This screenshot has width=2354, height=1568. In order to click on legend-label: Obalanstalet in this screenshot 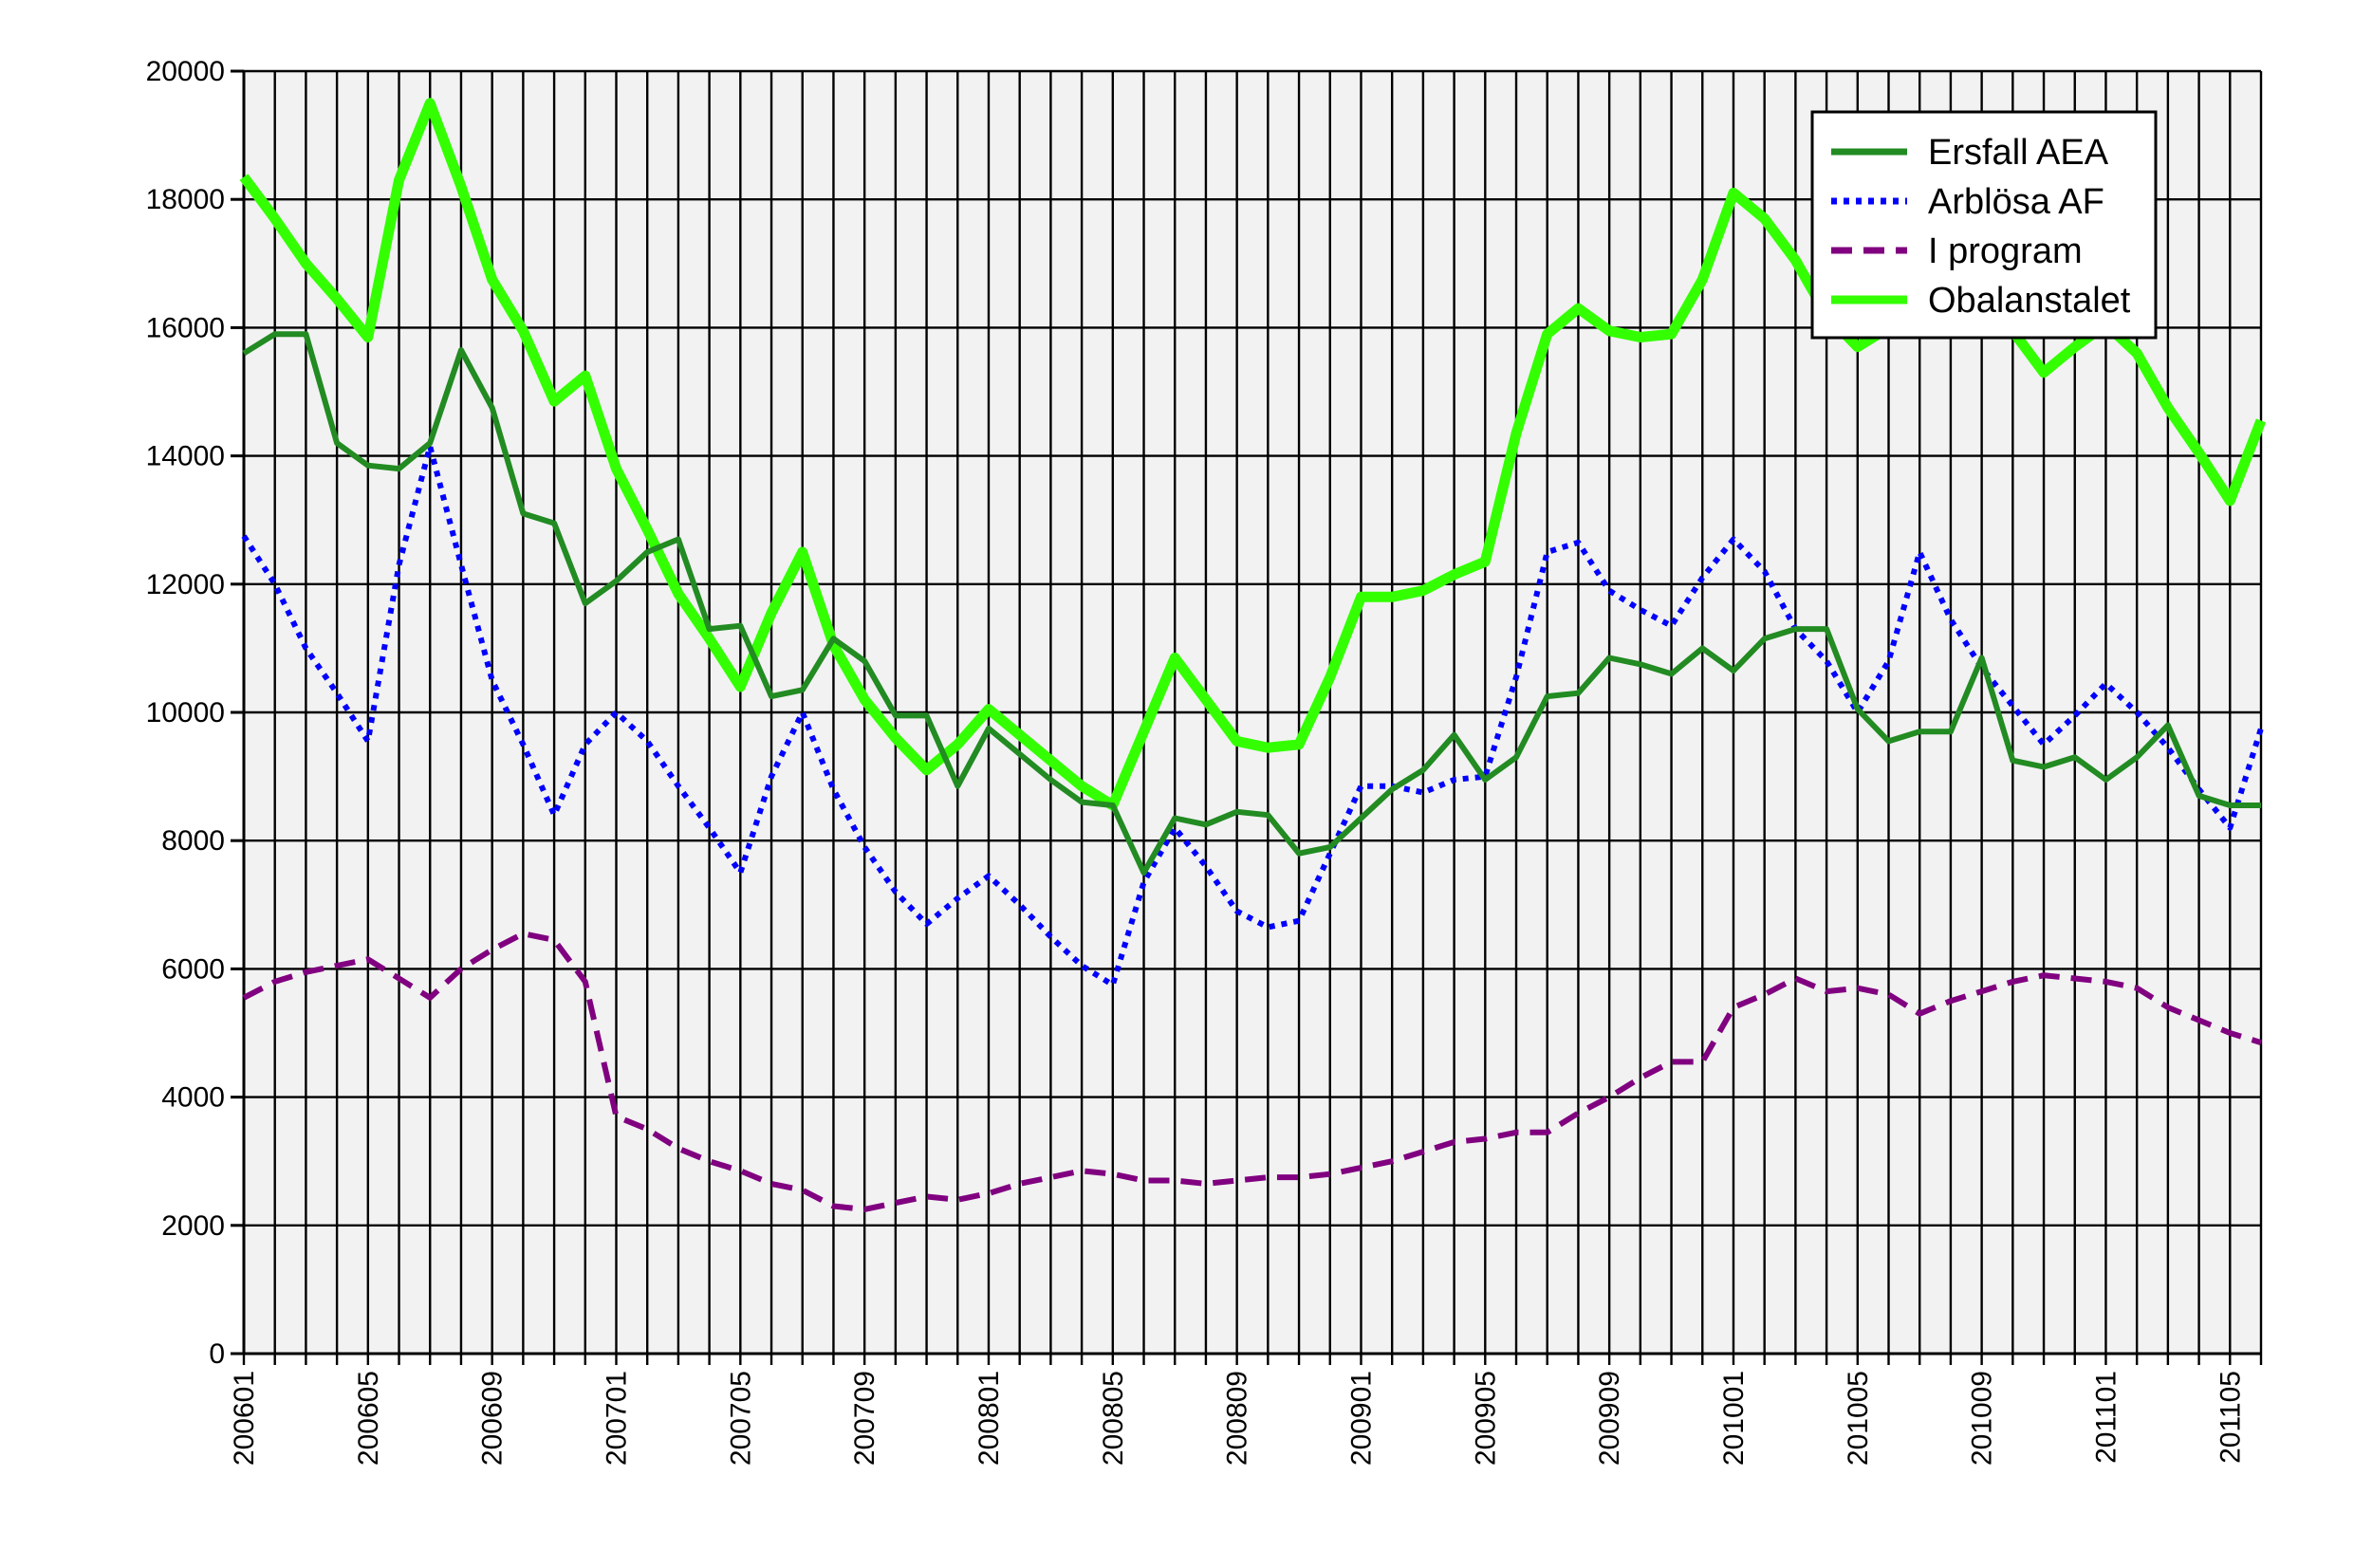, I will do `click(2030, 301)`.